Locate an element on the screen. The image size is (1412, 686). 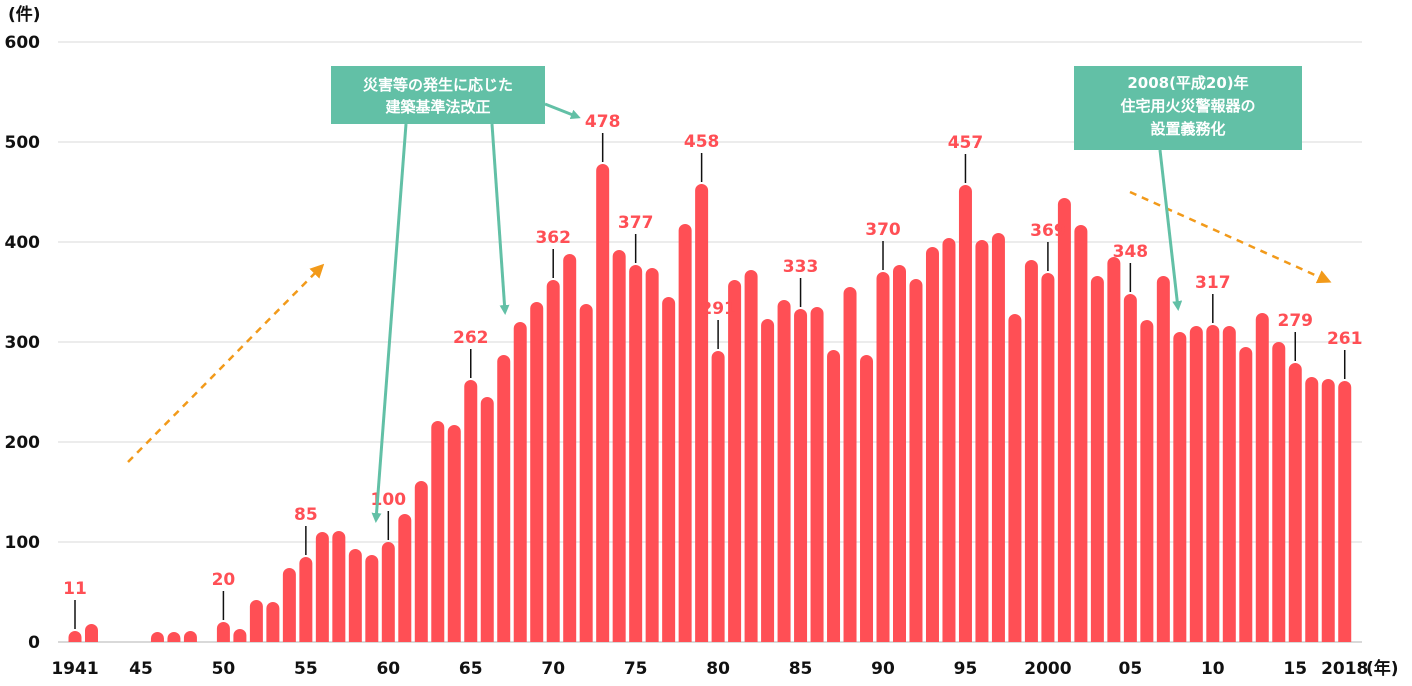
bar-2014 is located at coordinates (1279, 492).